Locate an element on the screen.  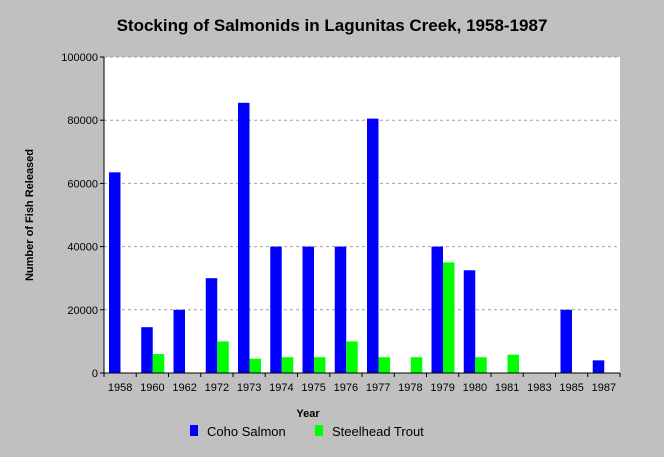
y-tick-label: 100000 is located at coordinates (79, 58).